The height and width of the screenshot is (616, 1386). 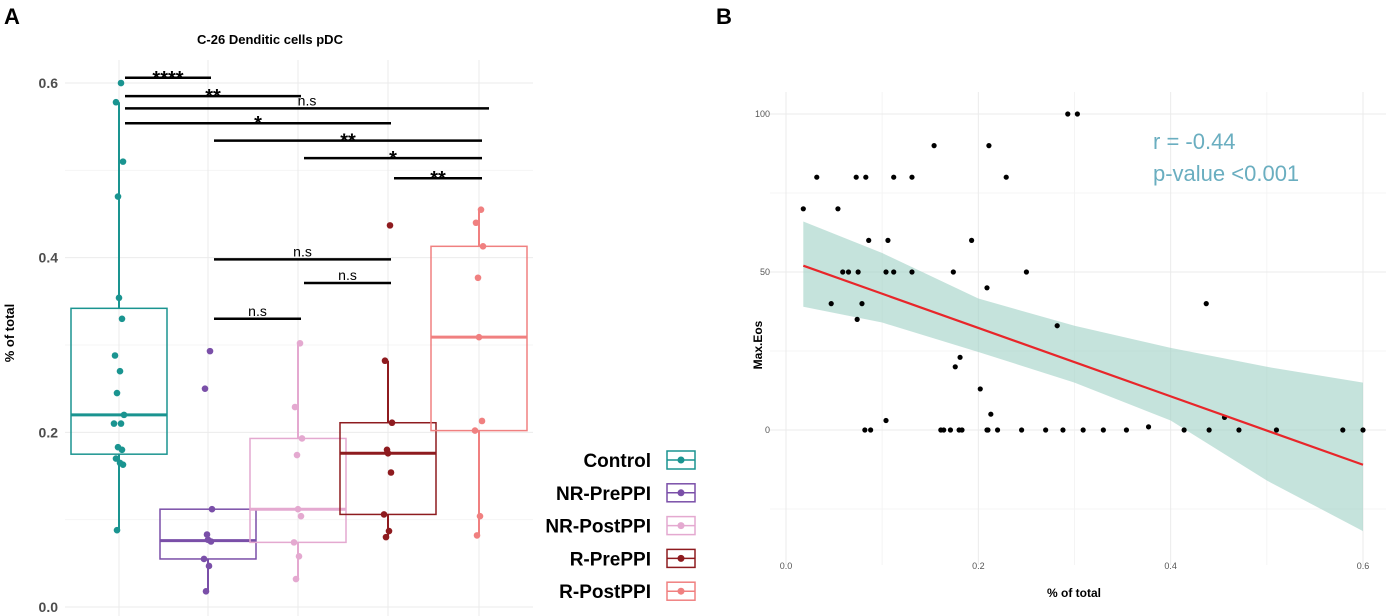 I want to click on box-nr-postppi, so click(x=298, y=461).